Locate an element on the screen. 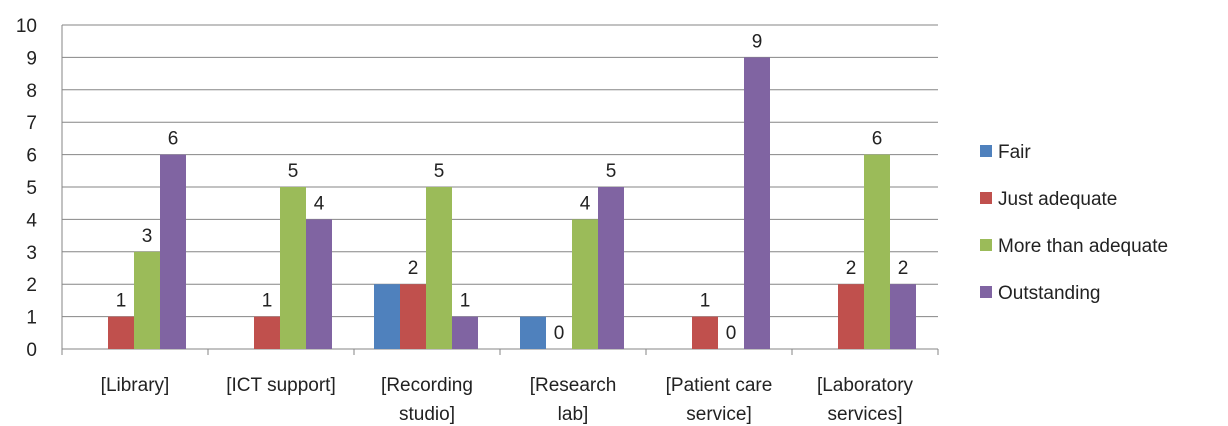 This screenshot has width=1228, height=426. y-tick-label: 4 is located at coordinates (31, 220).